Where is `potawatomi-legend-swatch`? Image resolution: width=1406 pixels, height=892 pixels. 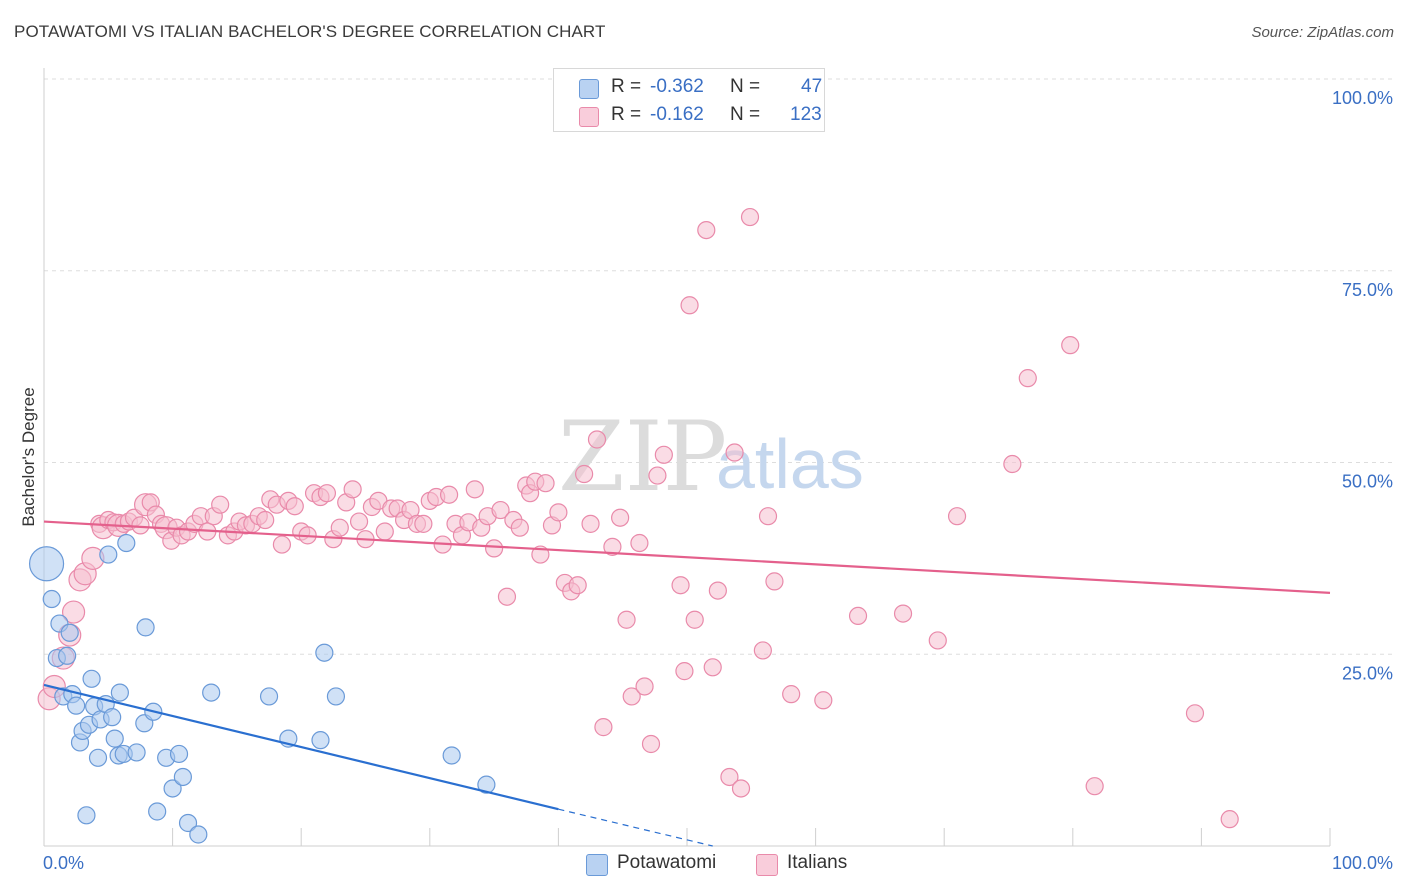 potawatomi-legend-swatch is located at coordinates (597, 865).